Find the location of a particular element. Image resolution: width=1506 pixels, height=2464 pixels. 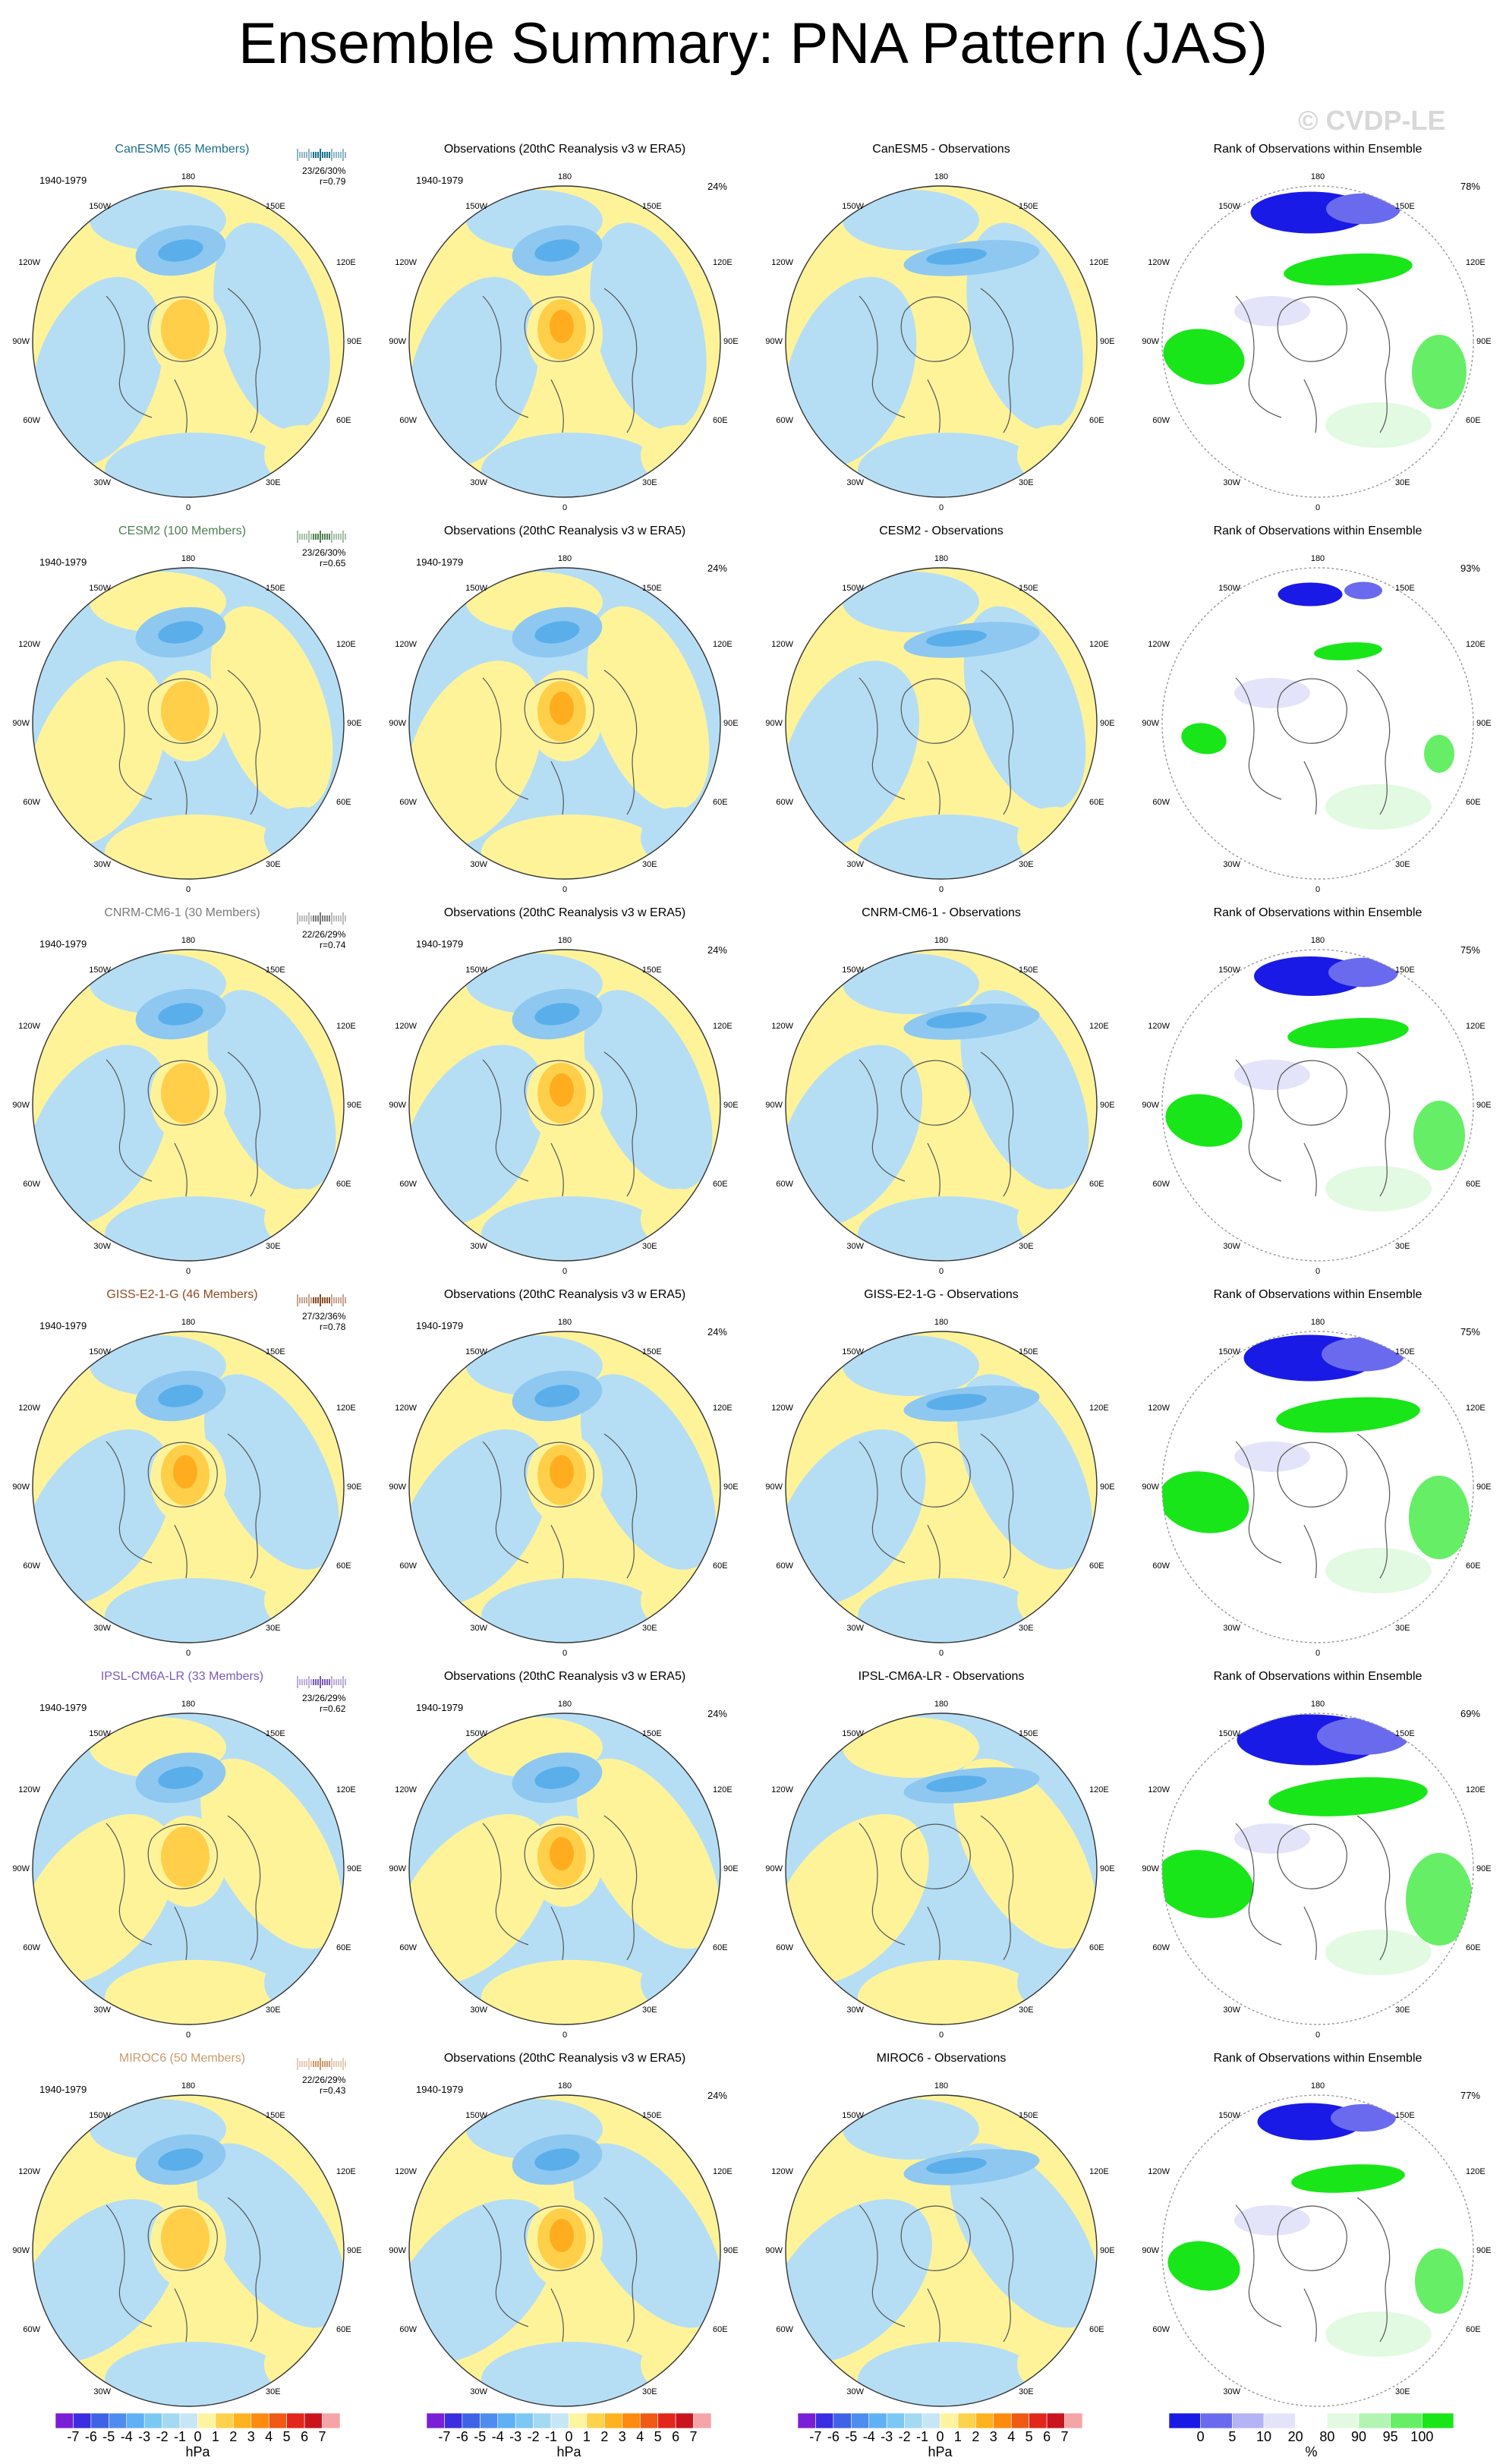

map-label-tr: 150E is located at coordinates (1028, 1351).